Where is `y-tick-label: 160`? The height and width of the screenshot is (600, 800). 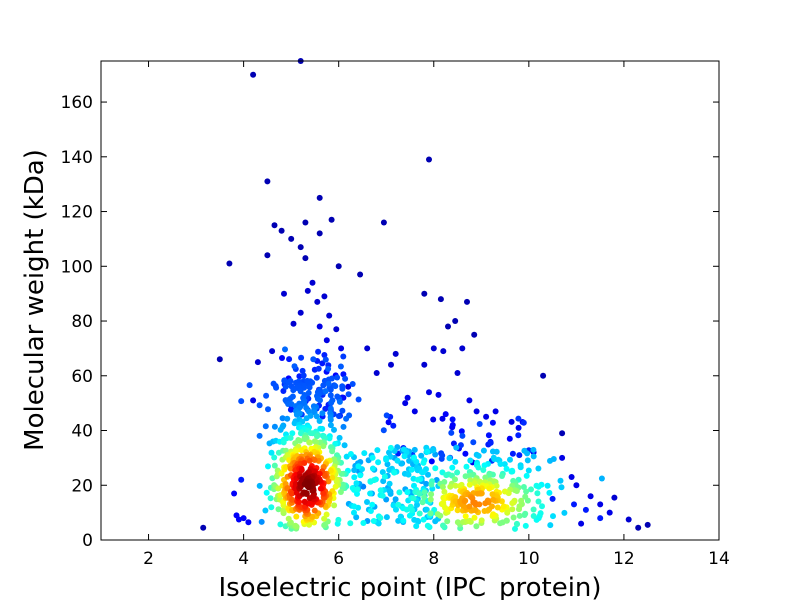
y-tick-label: 160 is located at coordinates (77, 103).